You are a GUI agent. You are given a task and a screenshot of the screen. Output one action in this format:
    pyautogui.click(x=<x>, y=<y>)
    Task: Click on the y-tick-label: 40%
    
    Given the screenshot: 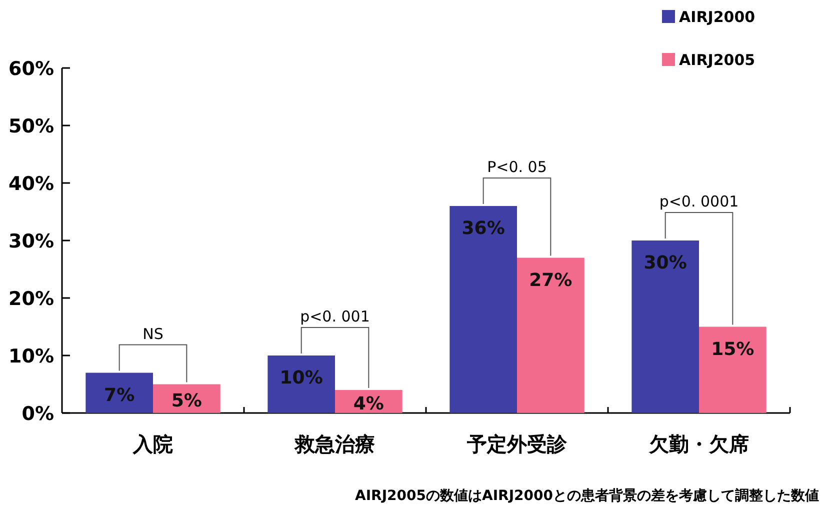 What is the action you would take?
    pyautogui.click(x=31, y=184)
    